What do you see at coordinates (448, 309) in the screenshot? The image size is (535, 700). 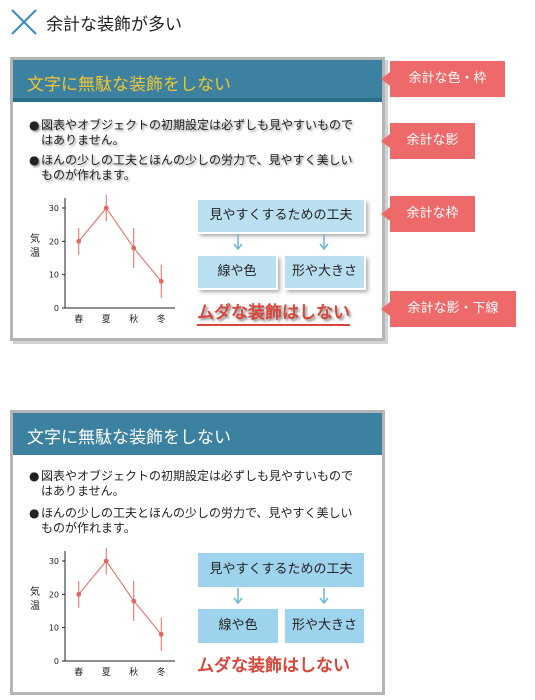 I see `callout-label: 余計な影・下線` at bounding box center [448, 309].